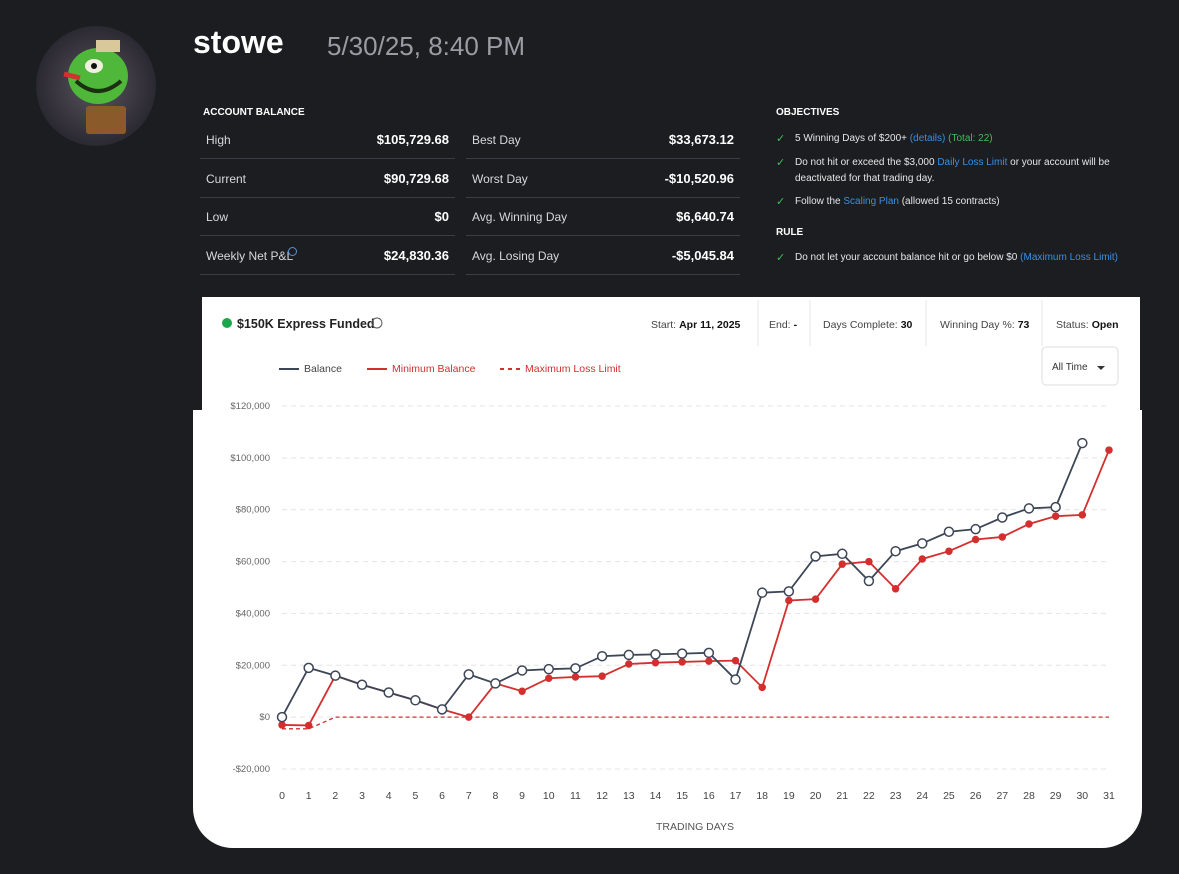 The width and height of the screenshot is (1179, 874). Describe the element at coordinates (251, 769) in the screenshot. I see `y-tick-label: -$20,000` at that location.